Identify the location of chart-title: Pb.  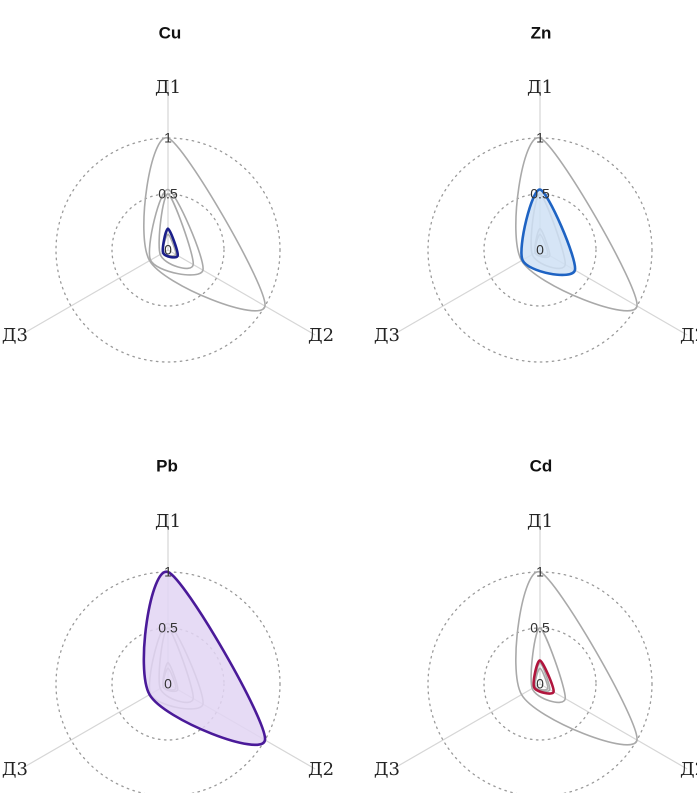
(167, 465).